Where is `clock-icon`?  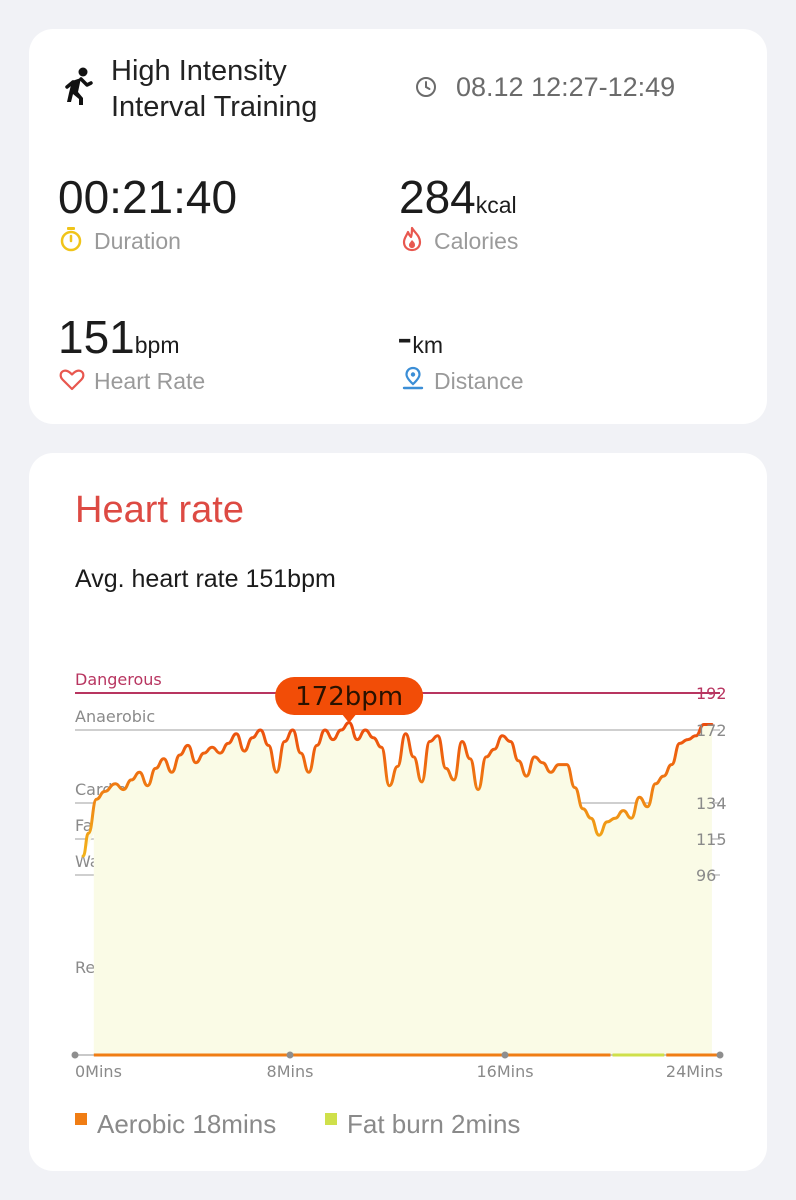
clock-icon is located at coordinates (426, 87).